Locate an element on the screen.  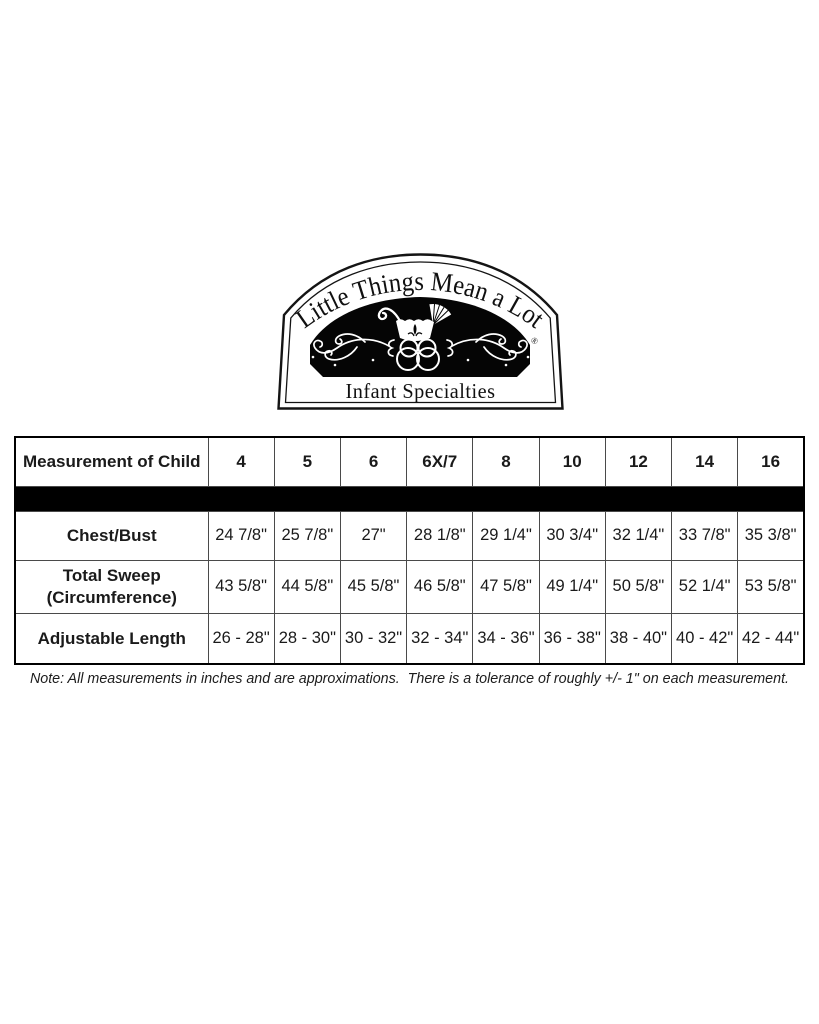
size-value: 52 1/4" is located at coordinates (705, 586).